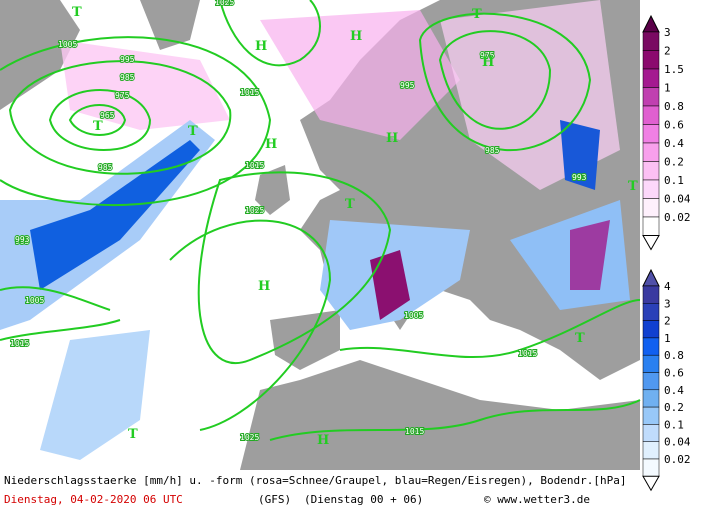 The image size is (704, 517). Describe the element at coordinates (667, 286) in the screenshot. I see `scale-label: 4` at that location.